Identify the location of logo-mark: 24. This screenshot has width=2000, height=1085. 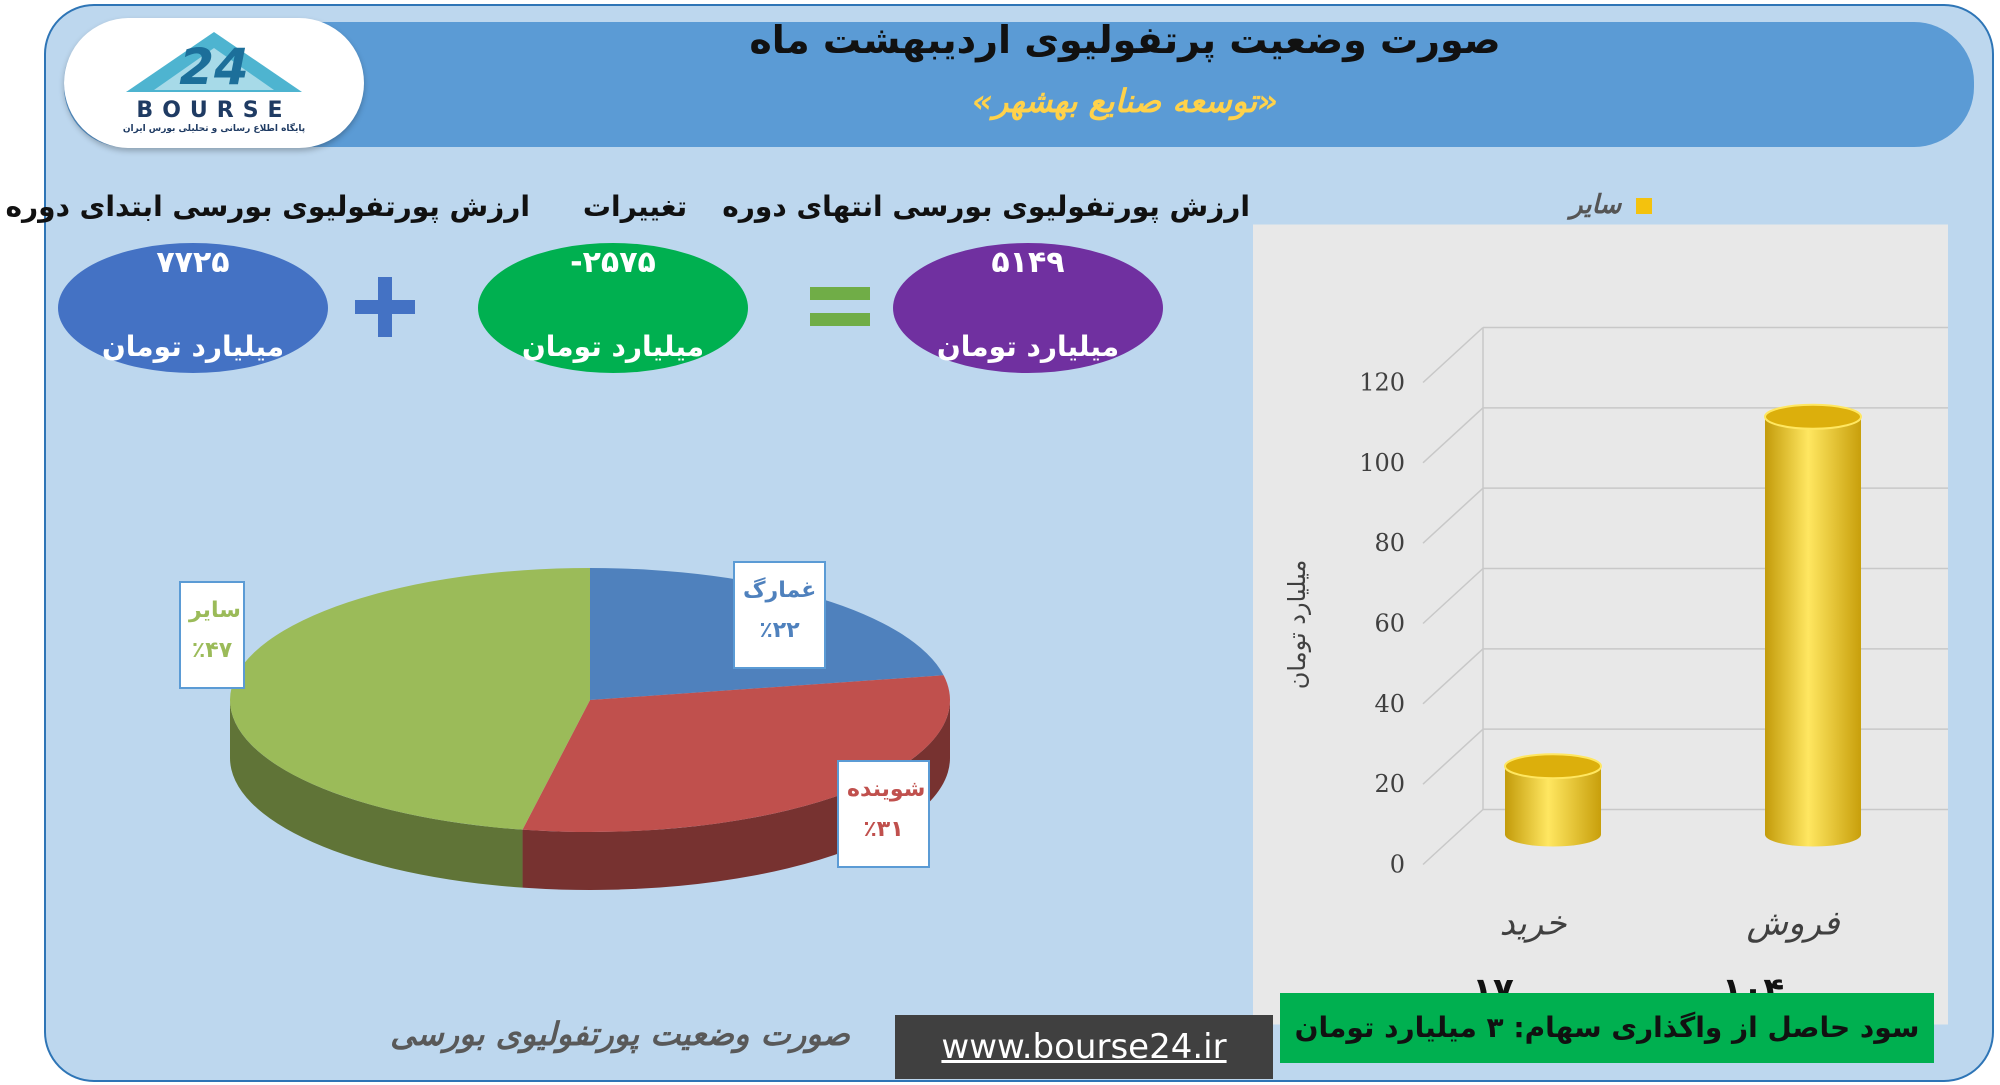
(214, 67).